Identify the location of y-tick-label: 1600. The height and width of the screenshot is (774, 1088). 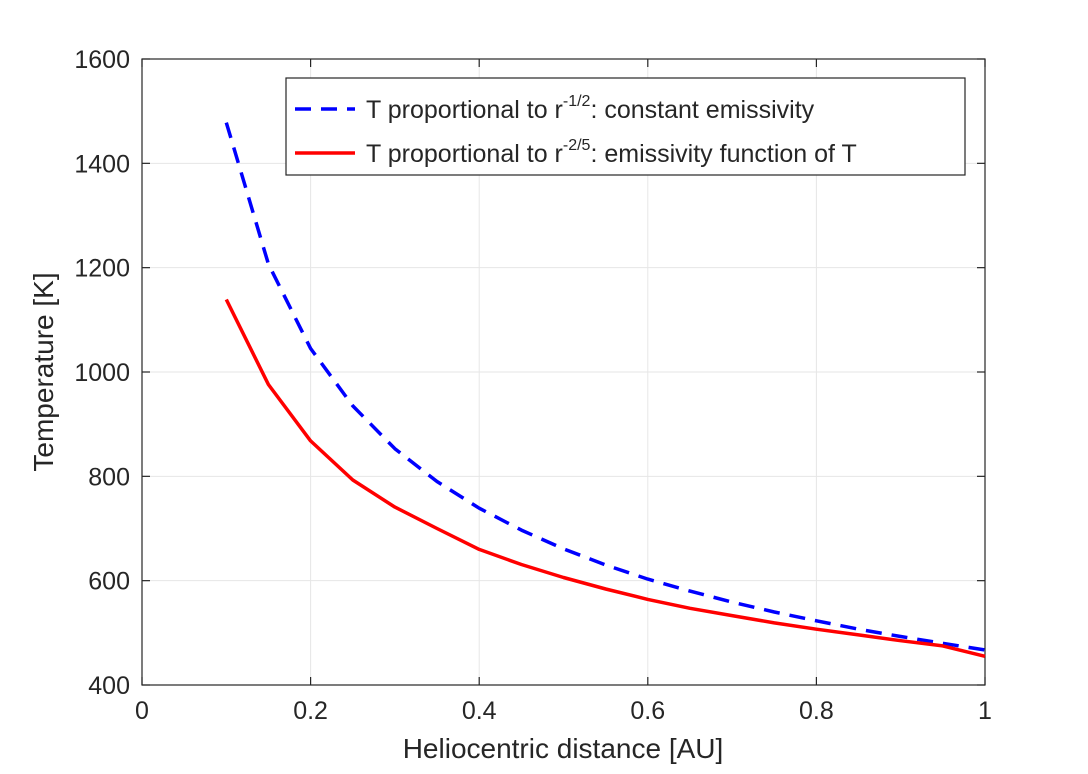
(102, 60).